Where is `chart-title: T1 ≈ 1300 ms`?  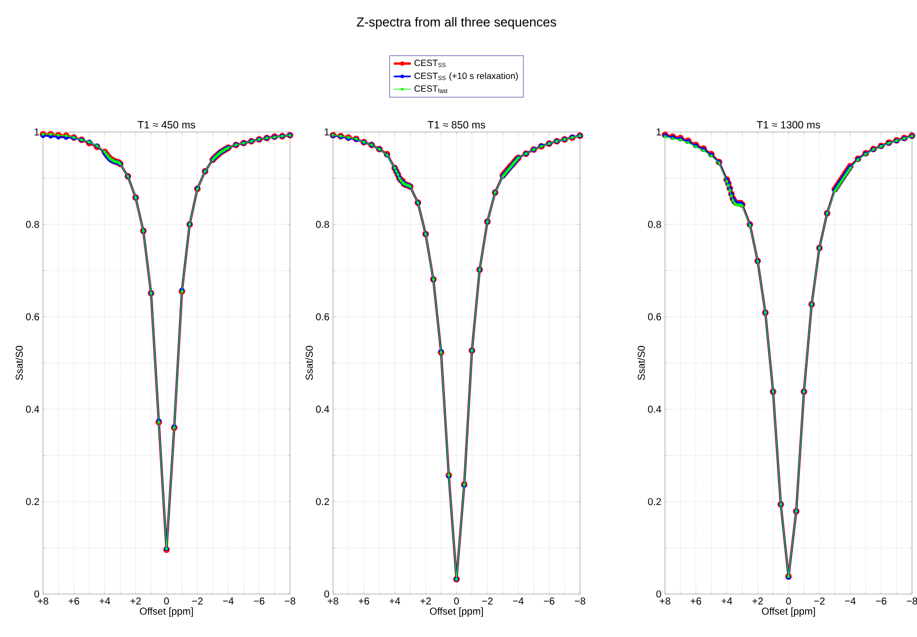
chart-title: T1 ≈ 1300 ms is located at coordinates (788, 124).